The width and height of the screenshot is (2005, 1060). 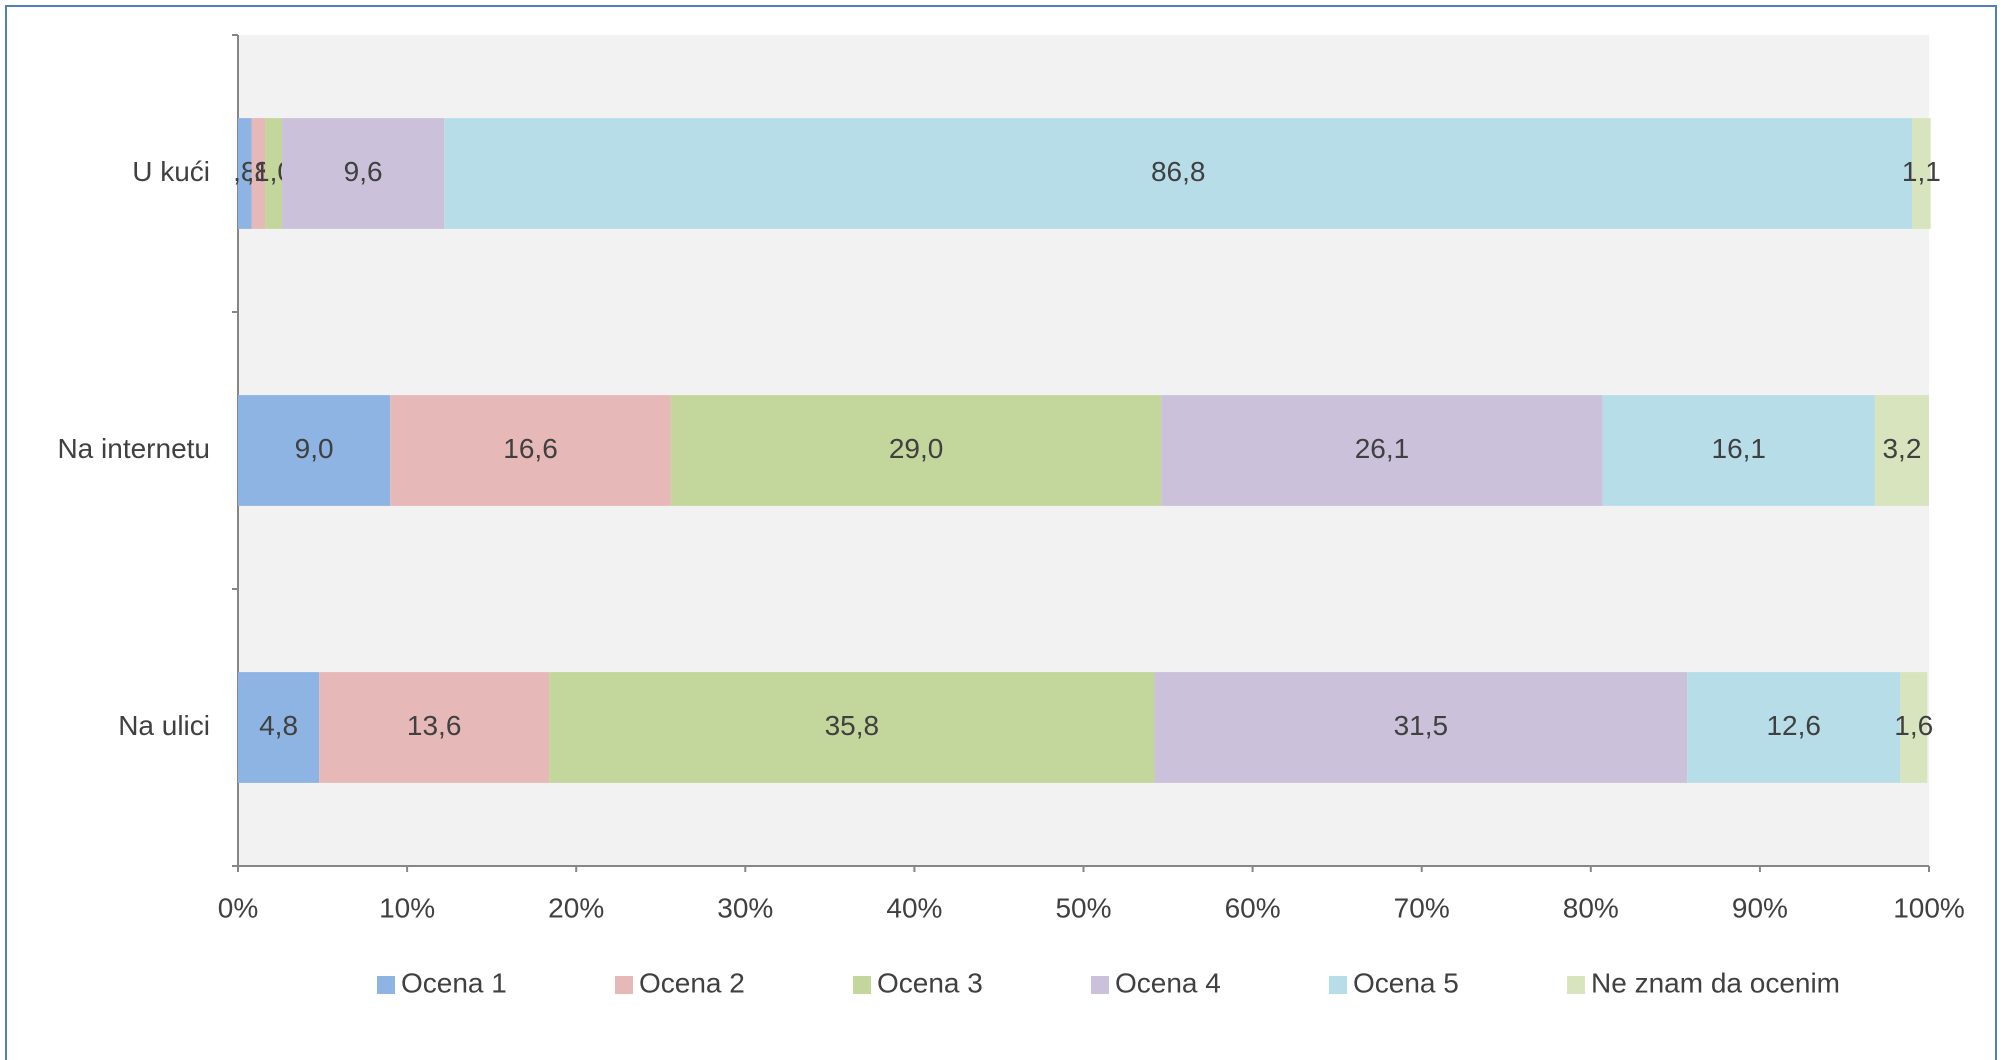 I want to click on data-label: 29,0, so click(x=916, y=448).